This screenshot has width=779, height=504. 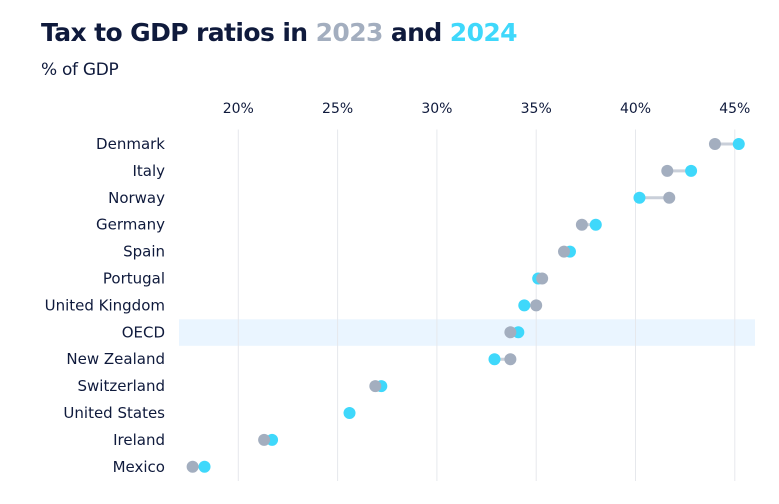 What do you see at coordinates (714, 144) in the screenshot?
I see `dot-2023-denmark` at bounding box center [714, 144].